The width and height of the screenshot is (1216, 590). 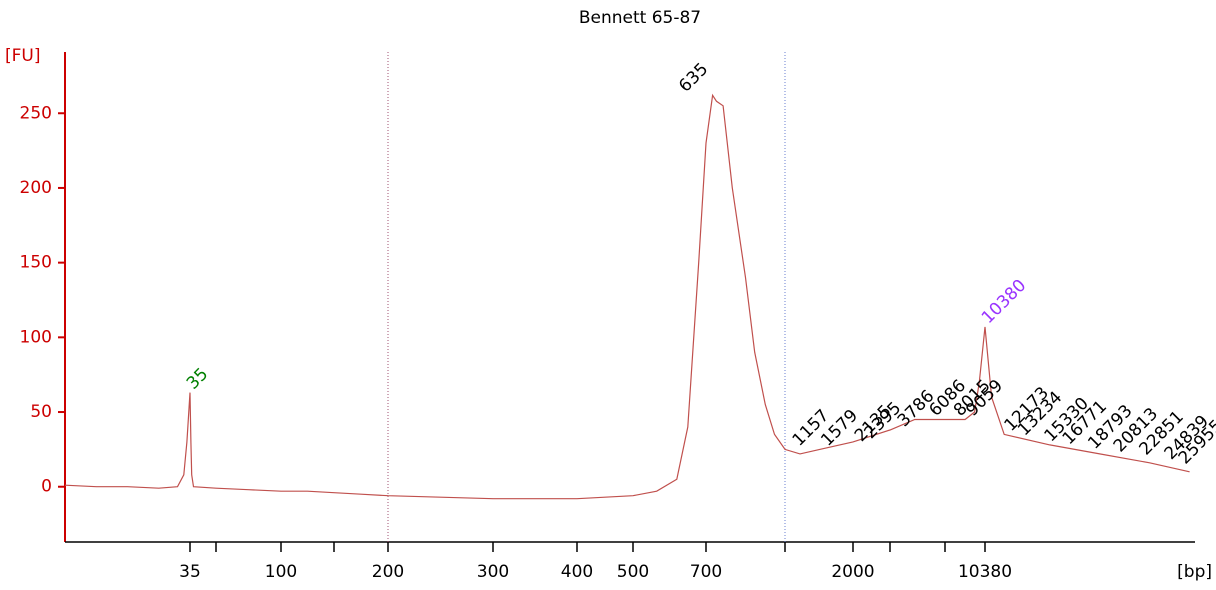 I want to click on x-tick-label: 200, so click(x=388, y=572).